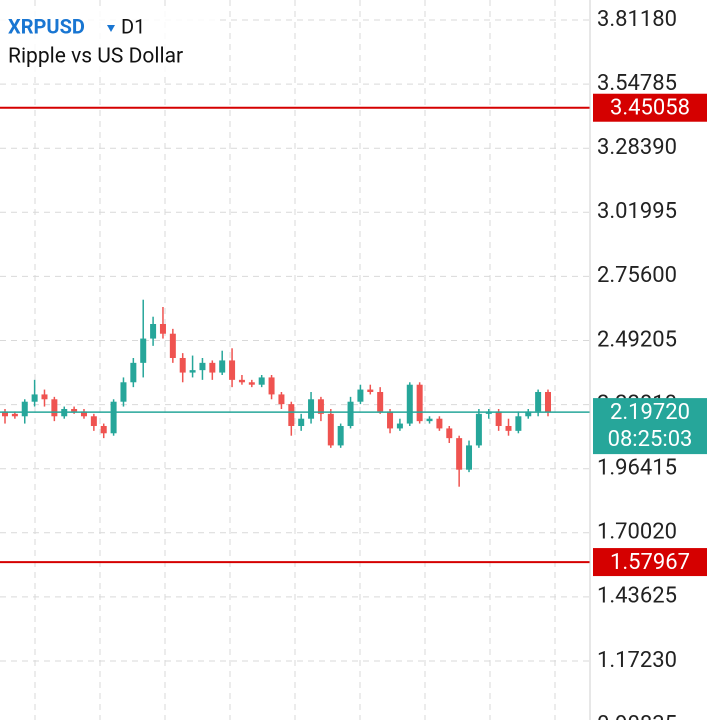 The height and width of the screenshot is (720, 720). What do you see at coordinates (46, 26) in the screenshot?
I see `symbol: XRPUSD` at bounding box center [46, 26].